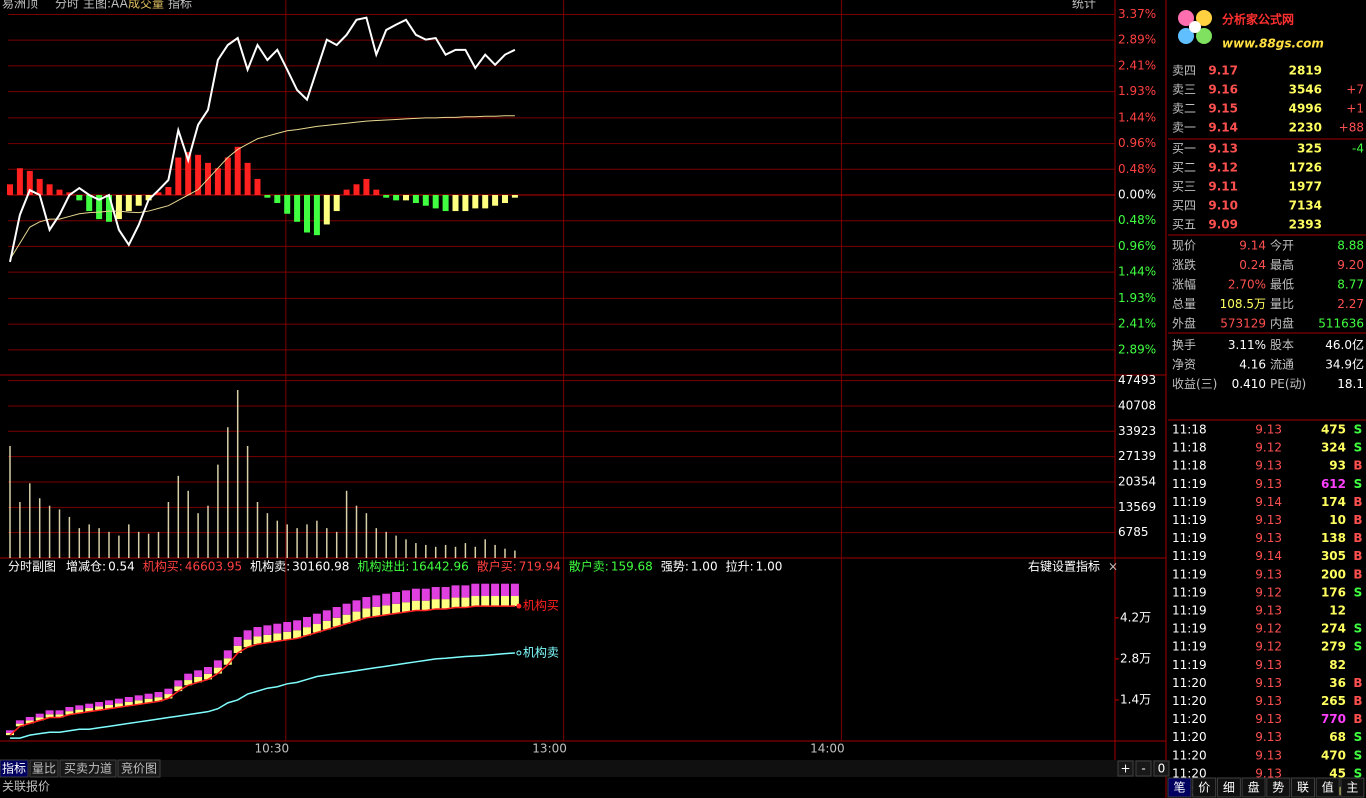 The height and width of the screenshot is (798, 1366). I want to click on price-tick-label: 0.00%, so click(1137, 195).